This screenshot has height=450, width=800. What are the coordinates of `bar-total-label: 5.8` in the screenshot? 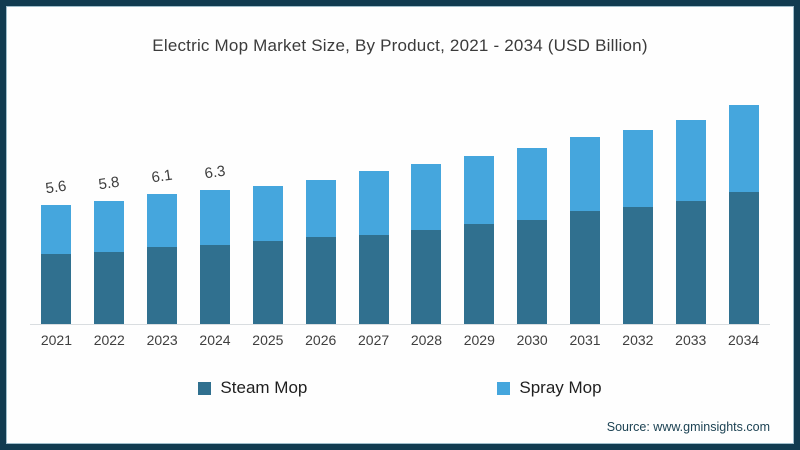 It's located at (109, 183).